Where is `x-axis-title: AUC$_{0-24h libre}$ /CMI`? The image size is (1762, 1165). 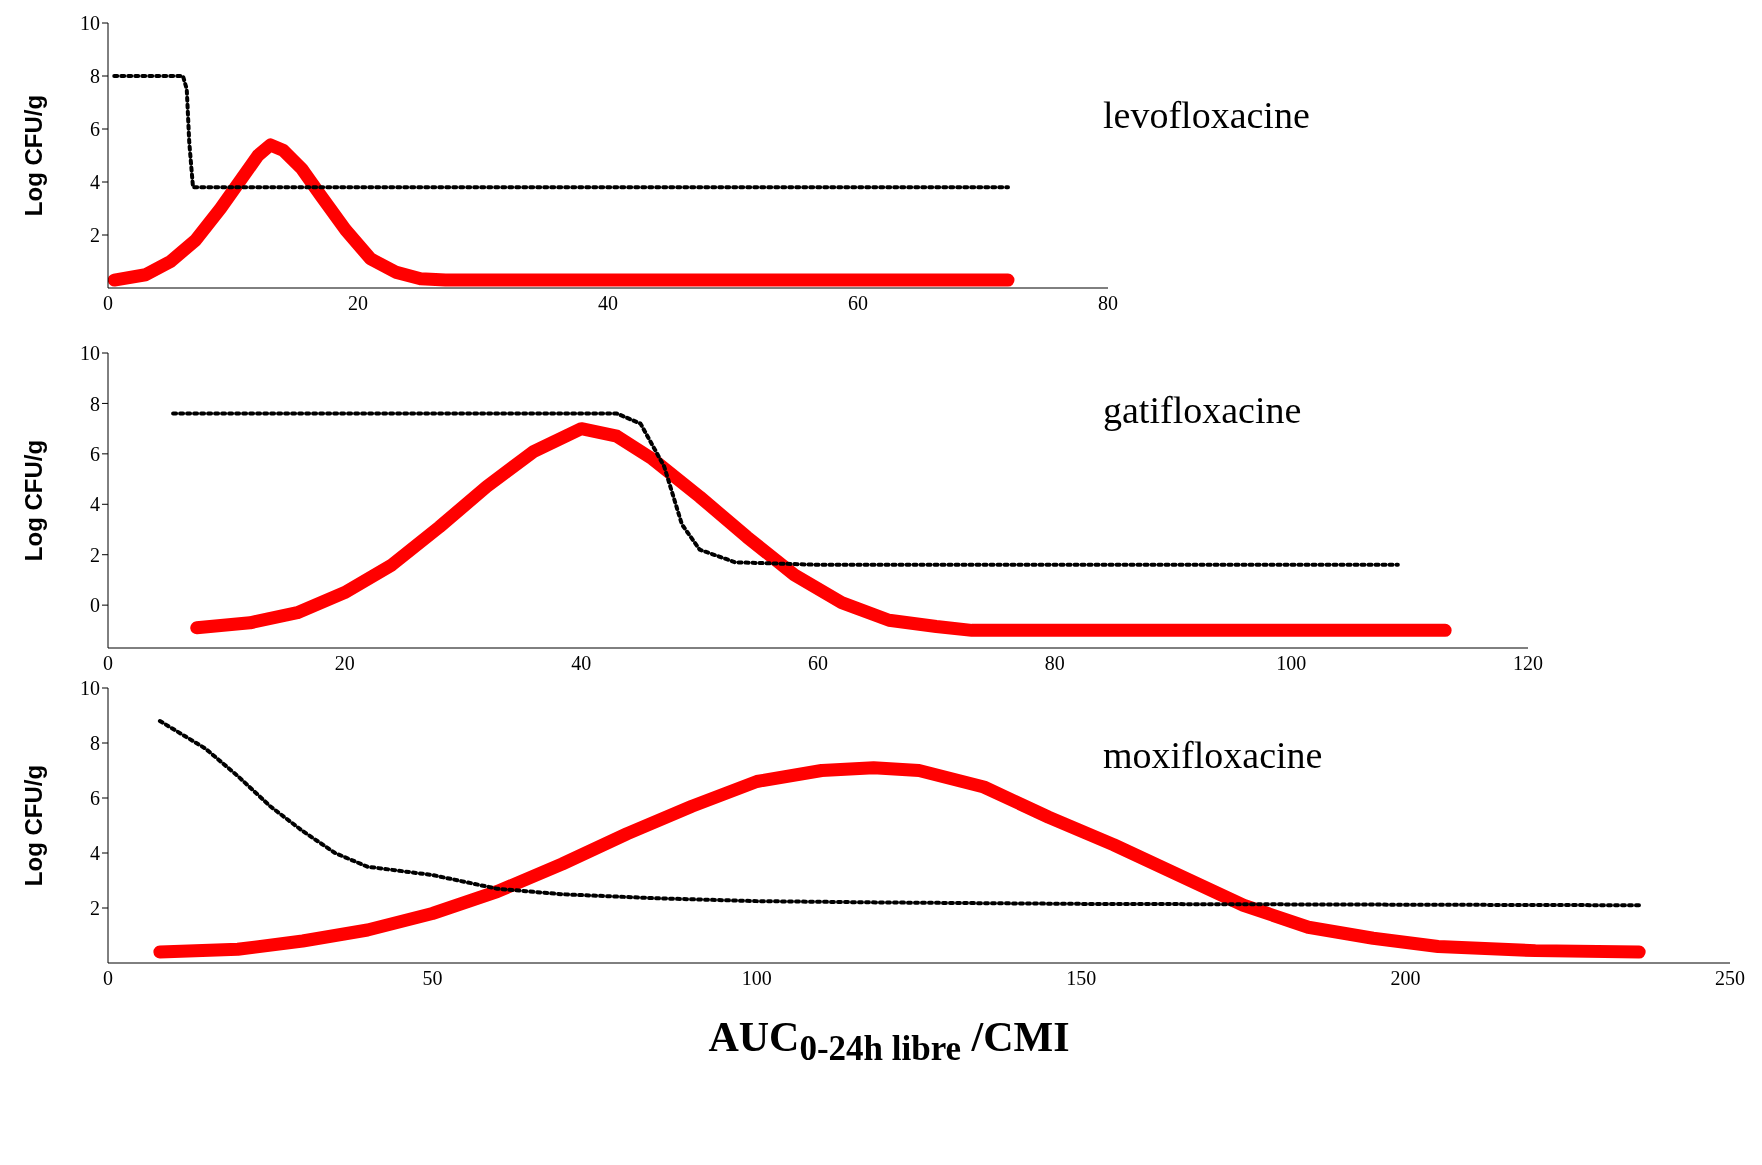
x-axis-title: AUC$_{0-24h libre}$ /CMI is located at coordinates (889, 1041).